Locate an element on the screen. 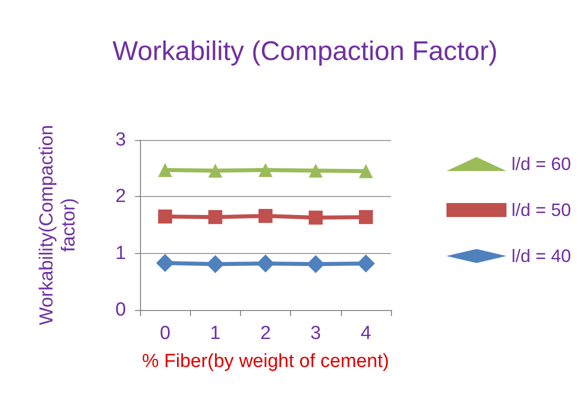 The width and height of the screenshot is (586, 420). x-tick-label: 3 is located at coordinates (315, 333).